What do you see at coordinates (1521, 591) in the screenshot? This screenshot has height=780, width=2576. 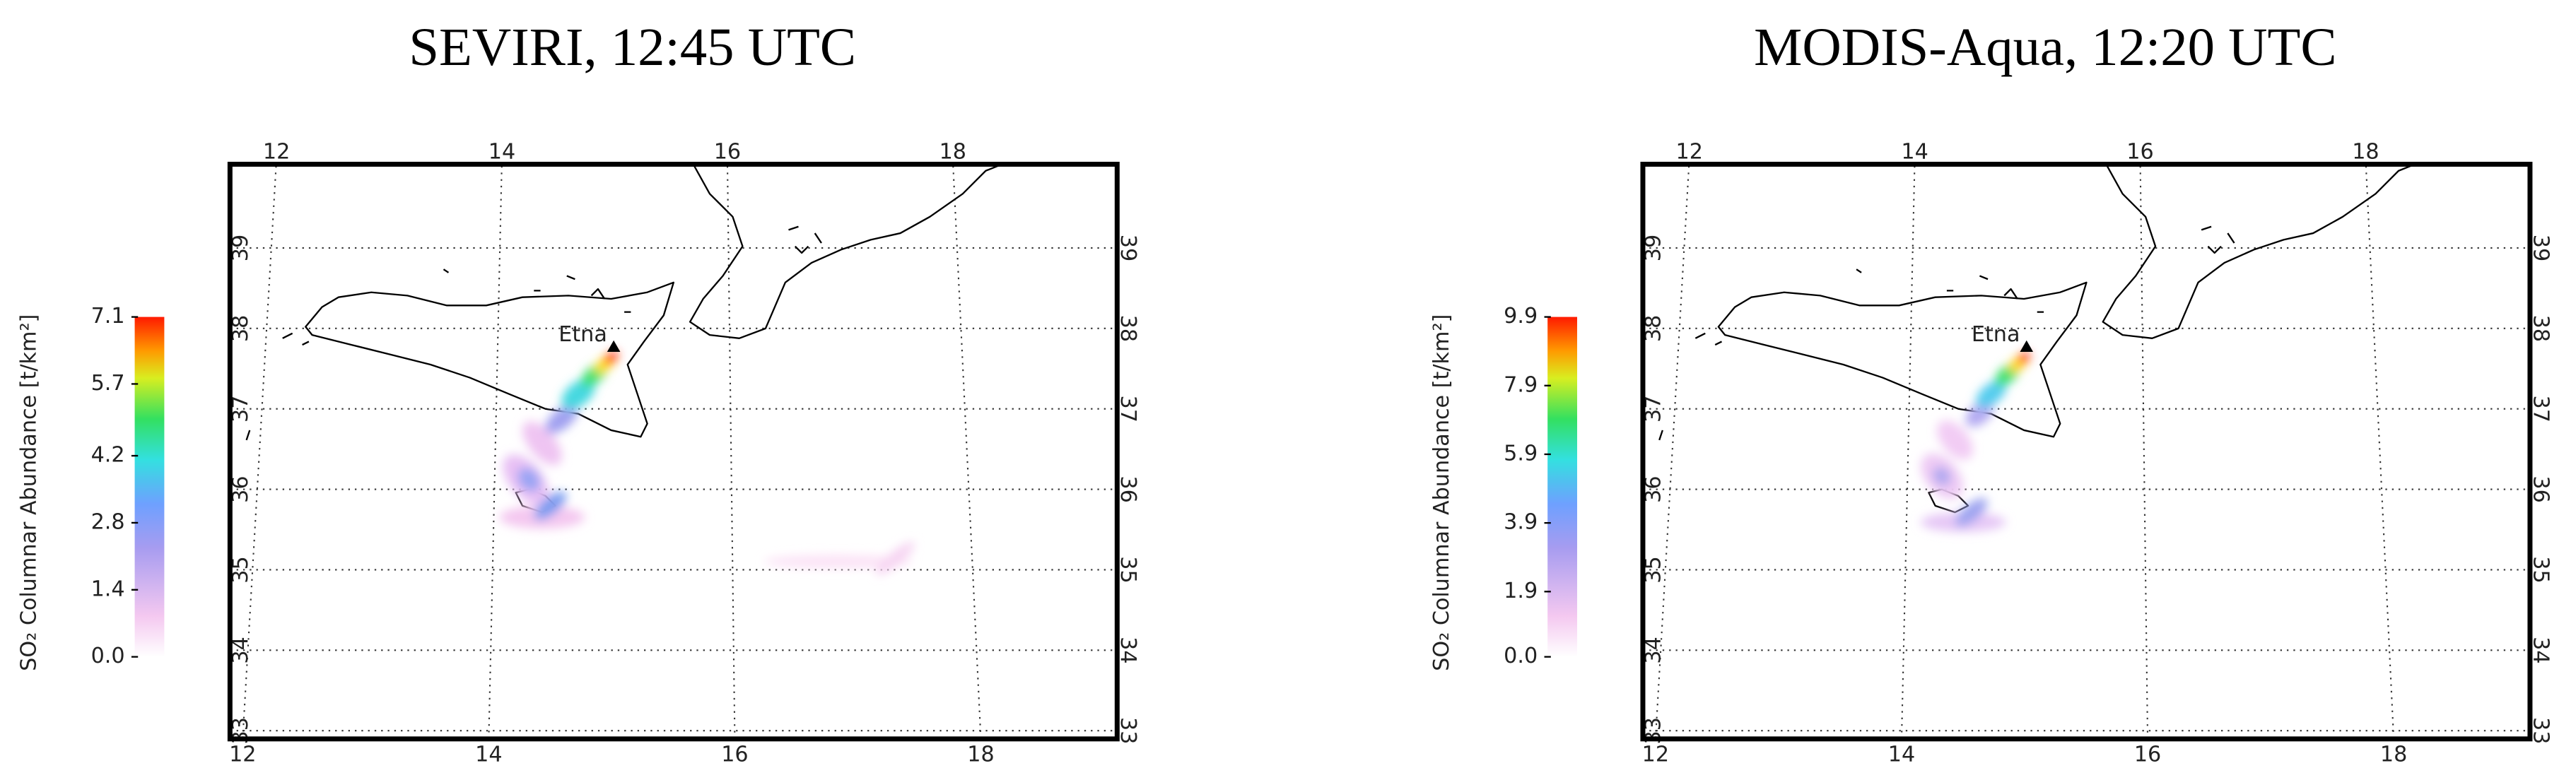 I see `colorbar-tick-label: 1.9` at bounding box center [1521, 591].